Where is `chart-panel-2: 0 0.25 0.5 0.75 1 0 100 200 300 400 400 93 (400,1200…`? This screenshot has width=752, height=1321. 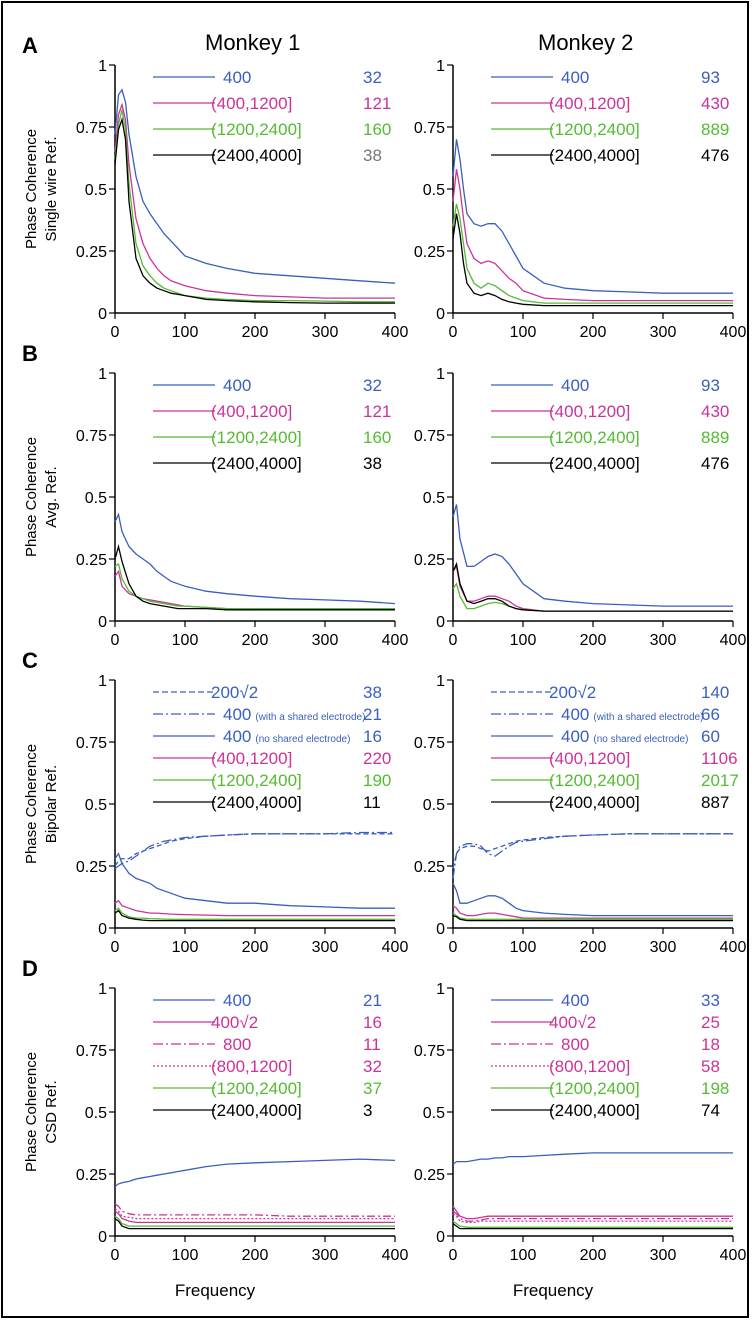
chart-panel-2: 0 0.25 0.5 0.75 1 0 100 200 300 400 400 93 (400,1200… is located at coordinates (580, 199).